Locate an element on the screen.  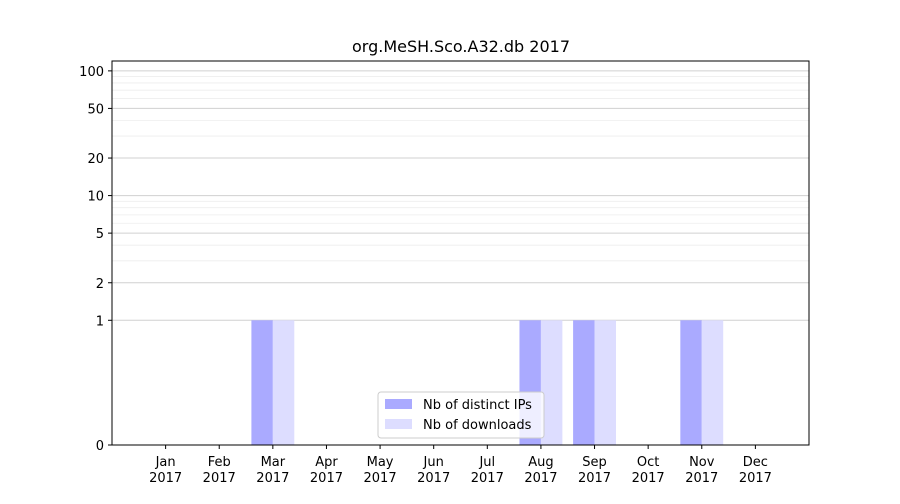
x-tick-label-month: Jan is located at coordinates (165, 462).